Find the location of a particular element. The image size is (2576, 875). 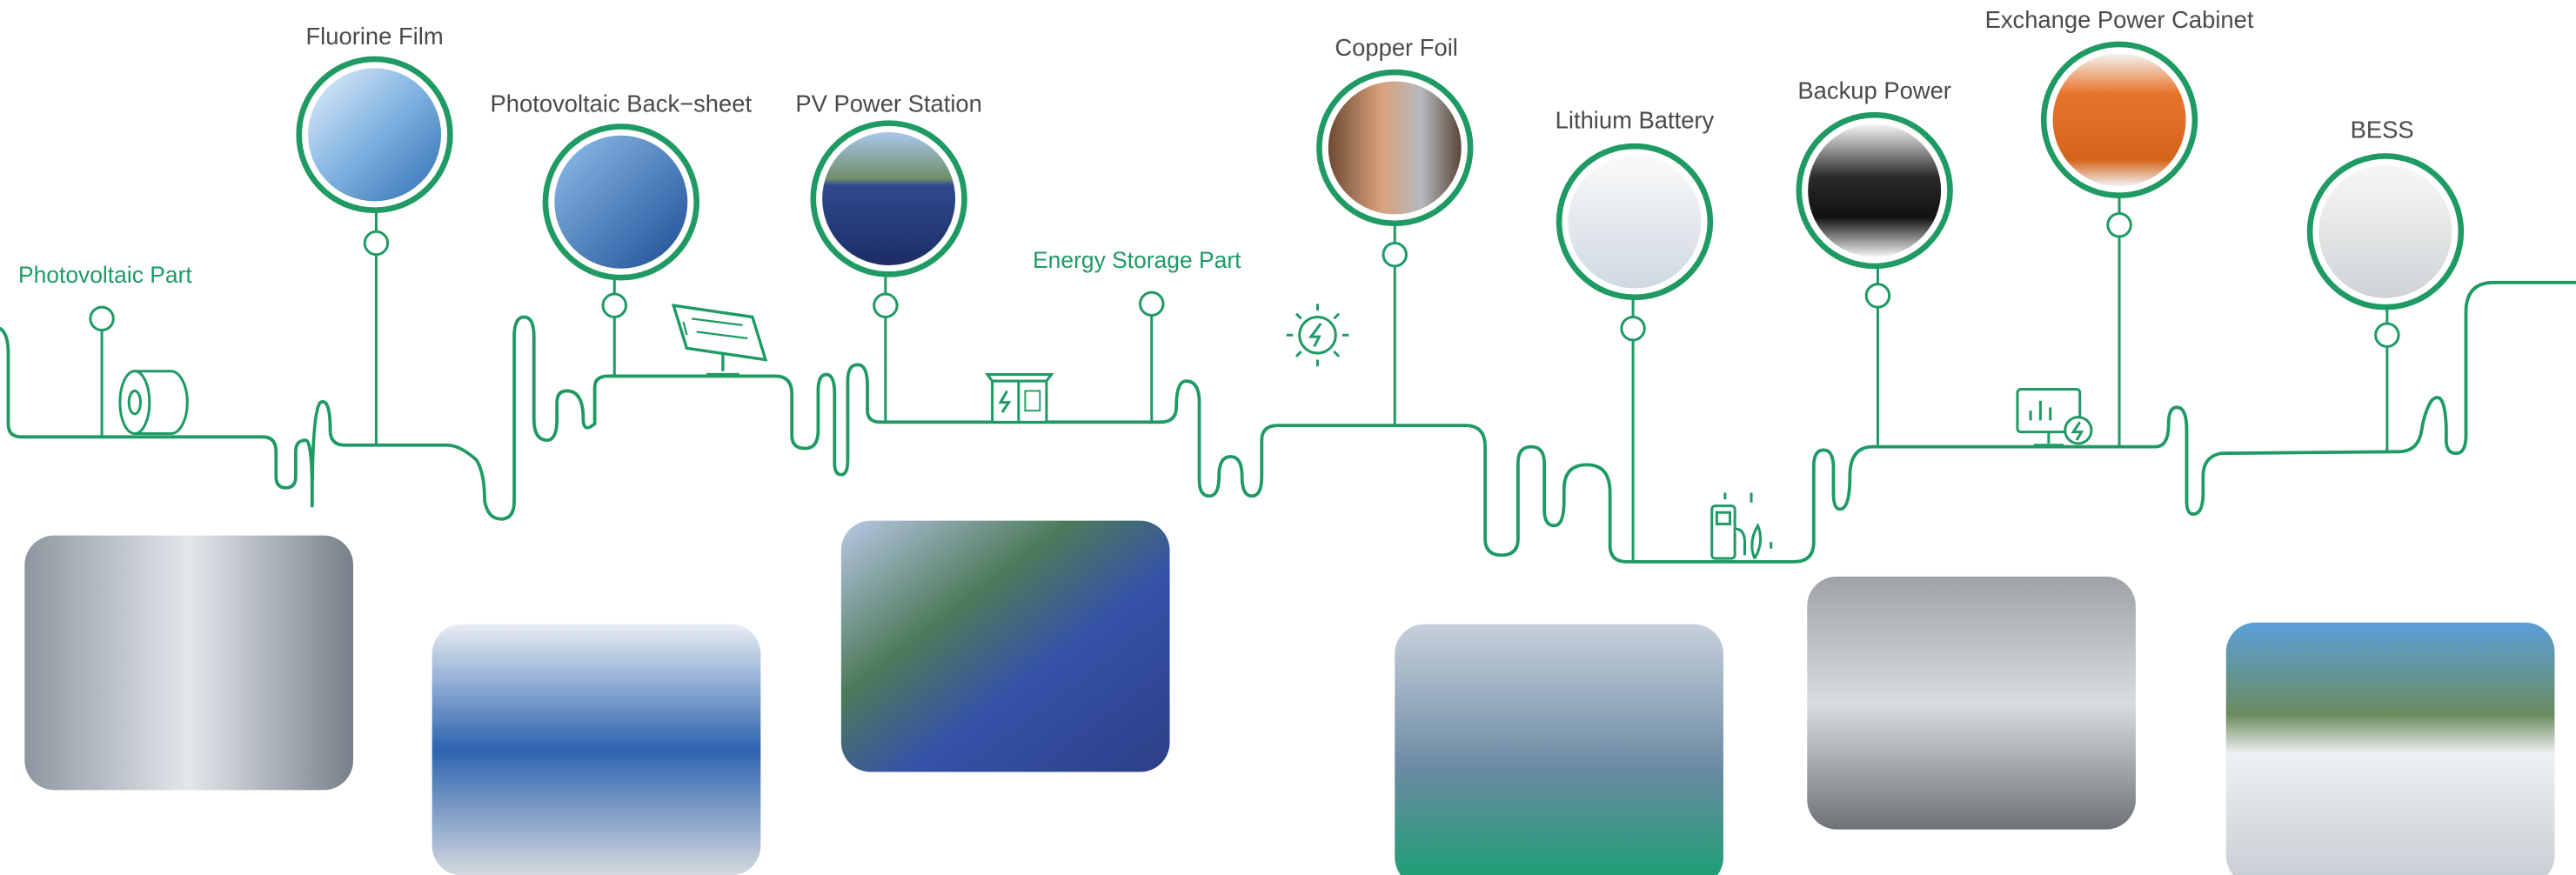

product-label: Fluorine Film is located at coordinates (374, 36).